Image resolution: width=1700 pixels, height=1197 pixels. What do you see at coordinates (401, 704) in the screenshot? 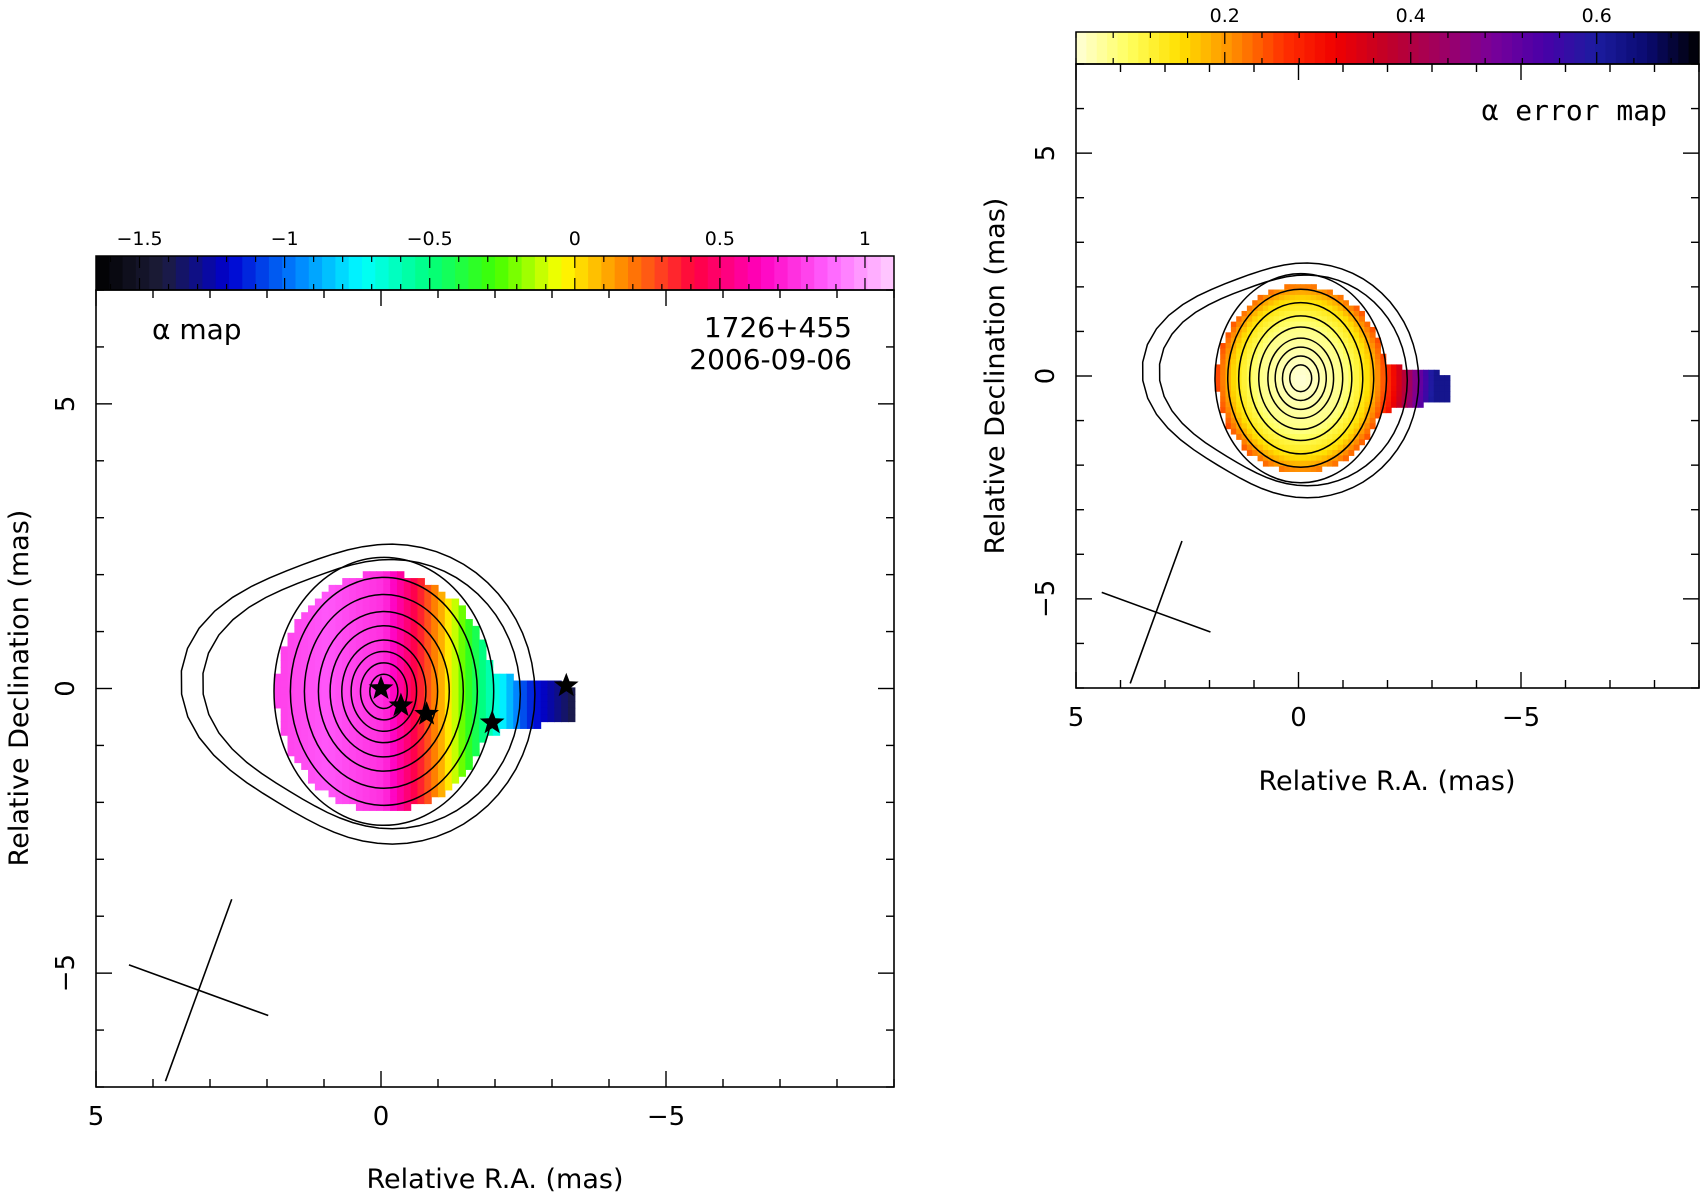
I see `component-marker-star` at bounding box center [401, 704].